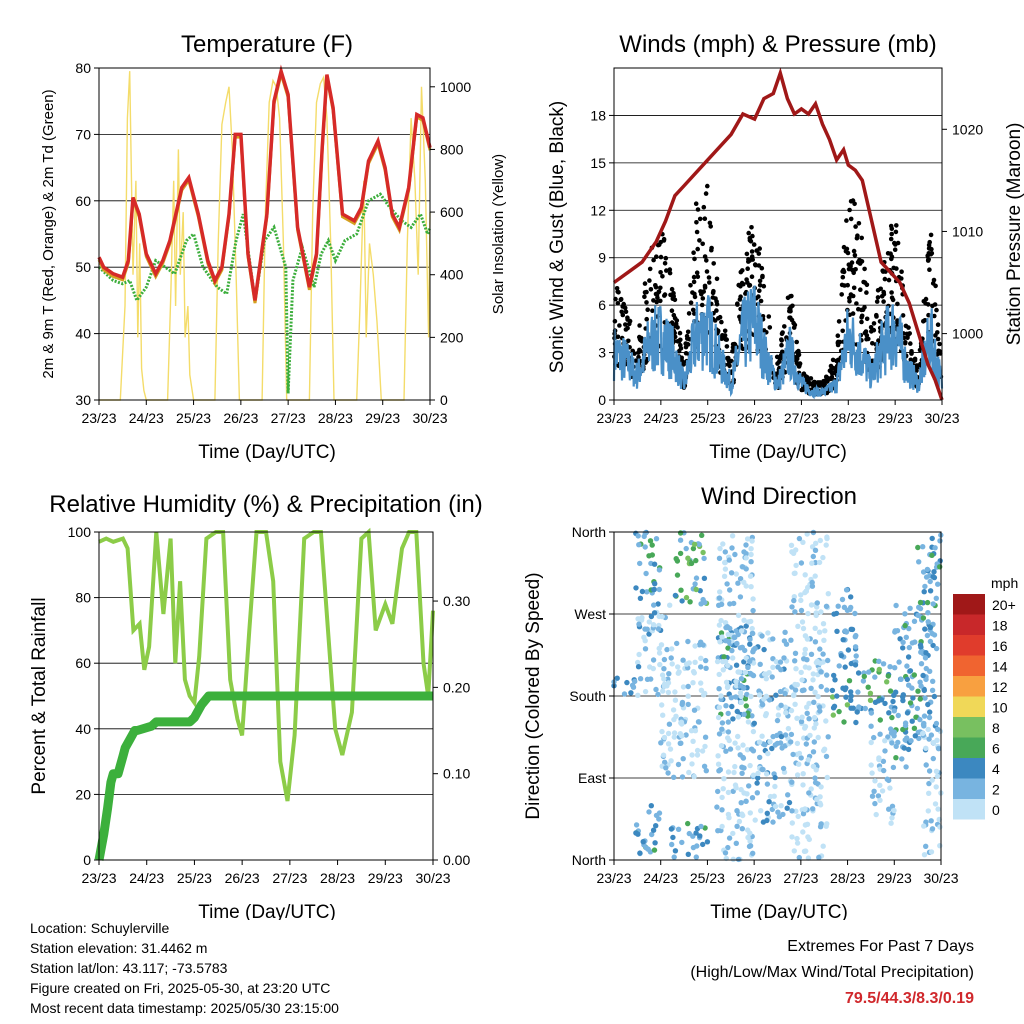  Describe the element at coordinates (452, 149) in the screenshot. I see `y2-tick-label: 800` at that location.